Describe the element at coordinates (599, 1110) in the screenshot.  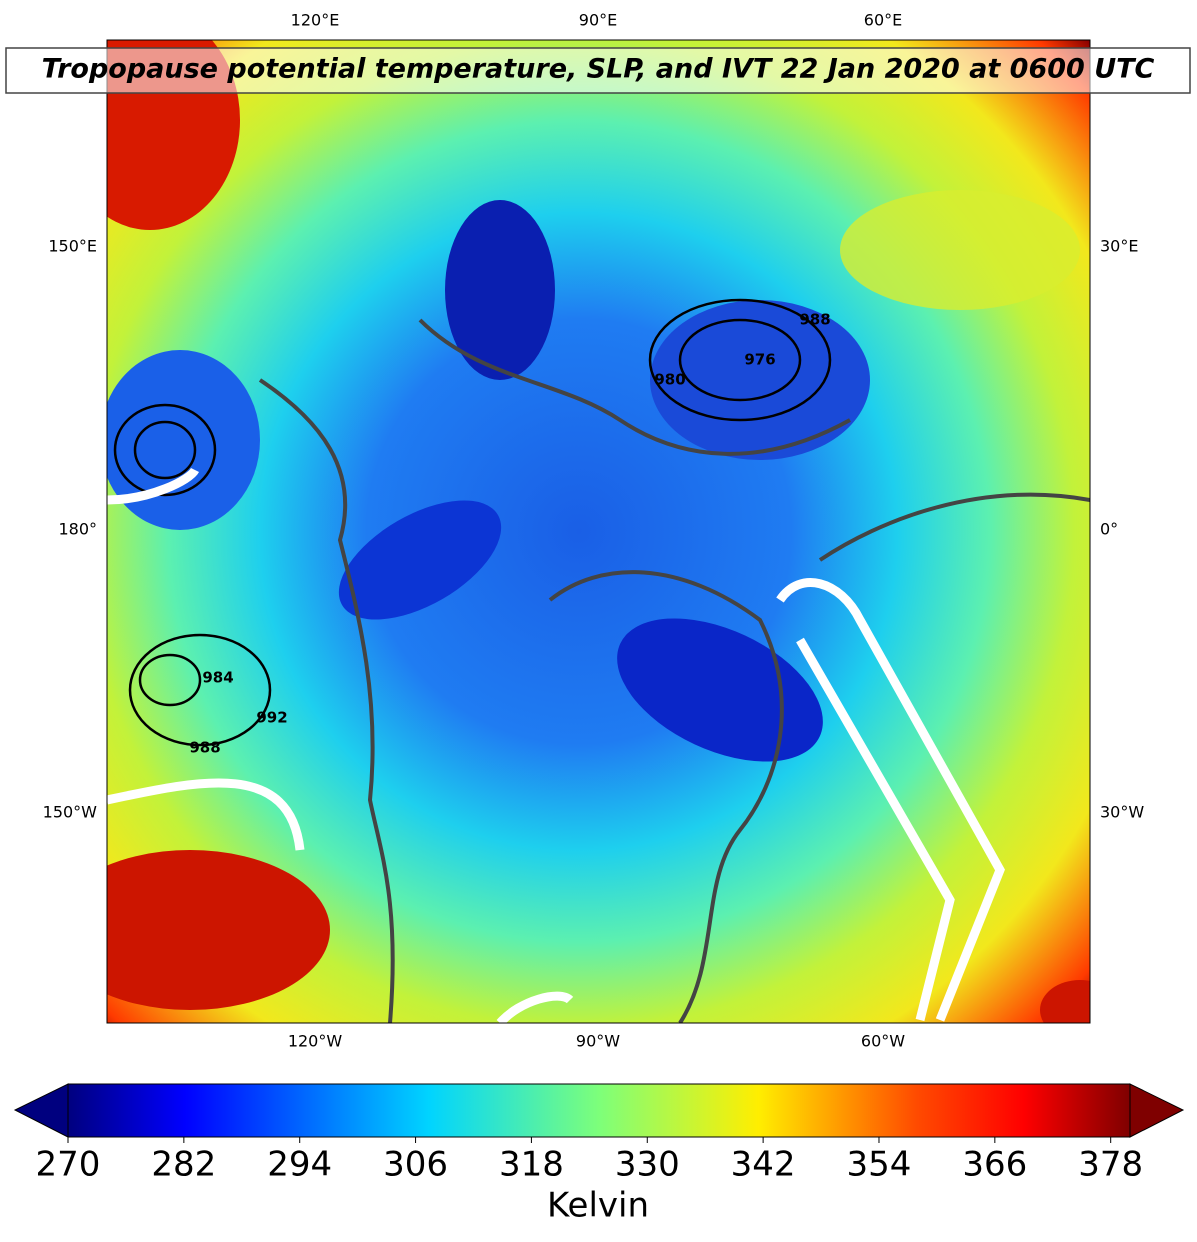
I see `colorbar` at that location.